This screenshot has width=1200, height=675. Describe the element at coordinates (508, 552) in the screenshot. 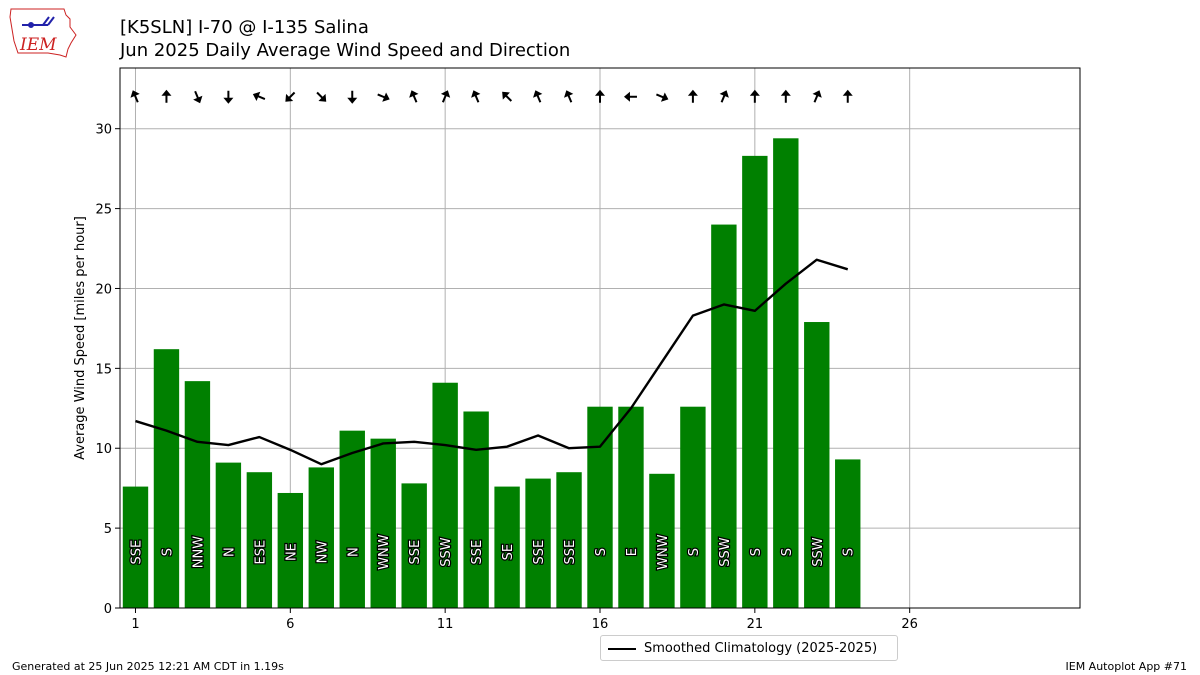

I see `direction-label: SE` at that location.